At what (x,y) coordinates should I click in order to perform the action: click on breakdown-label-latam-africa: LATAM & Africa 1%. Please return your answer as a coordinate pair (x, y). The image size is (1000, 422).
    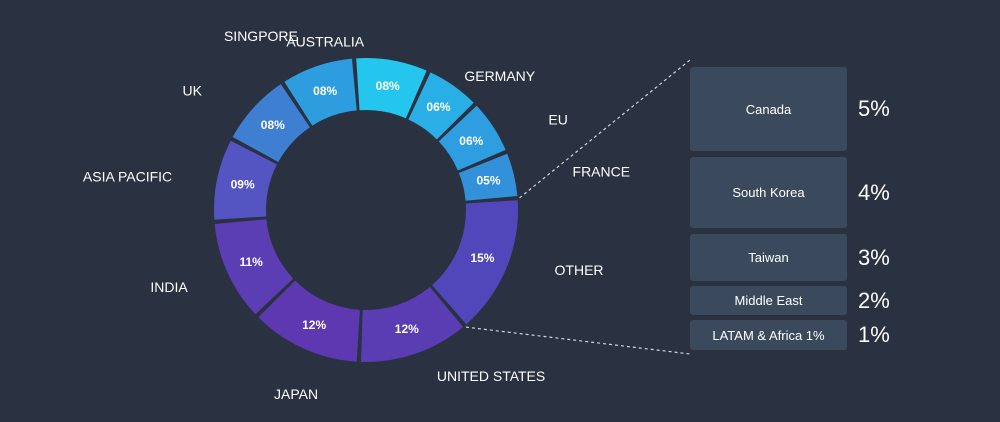
    Looking at the image, I should click on (768, 335).